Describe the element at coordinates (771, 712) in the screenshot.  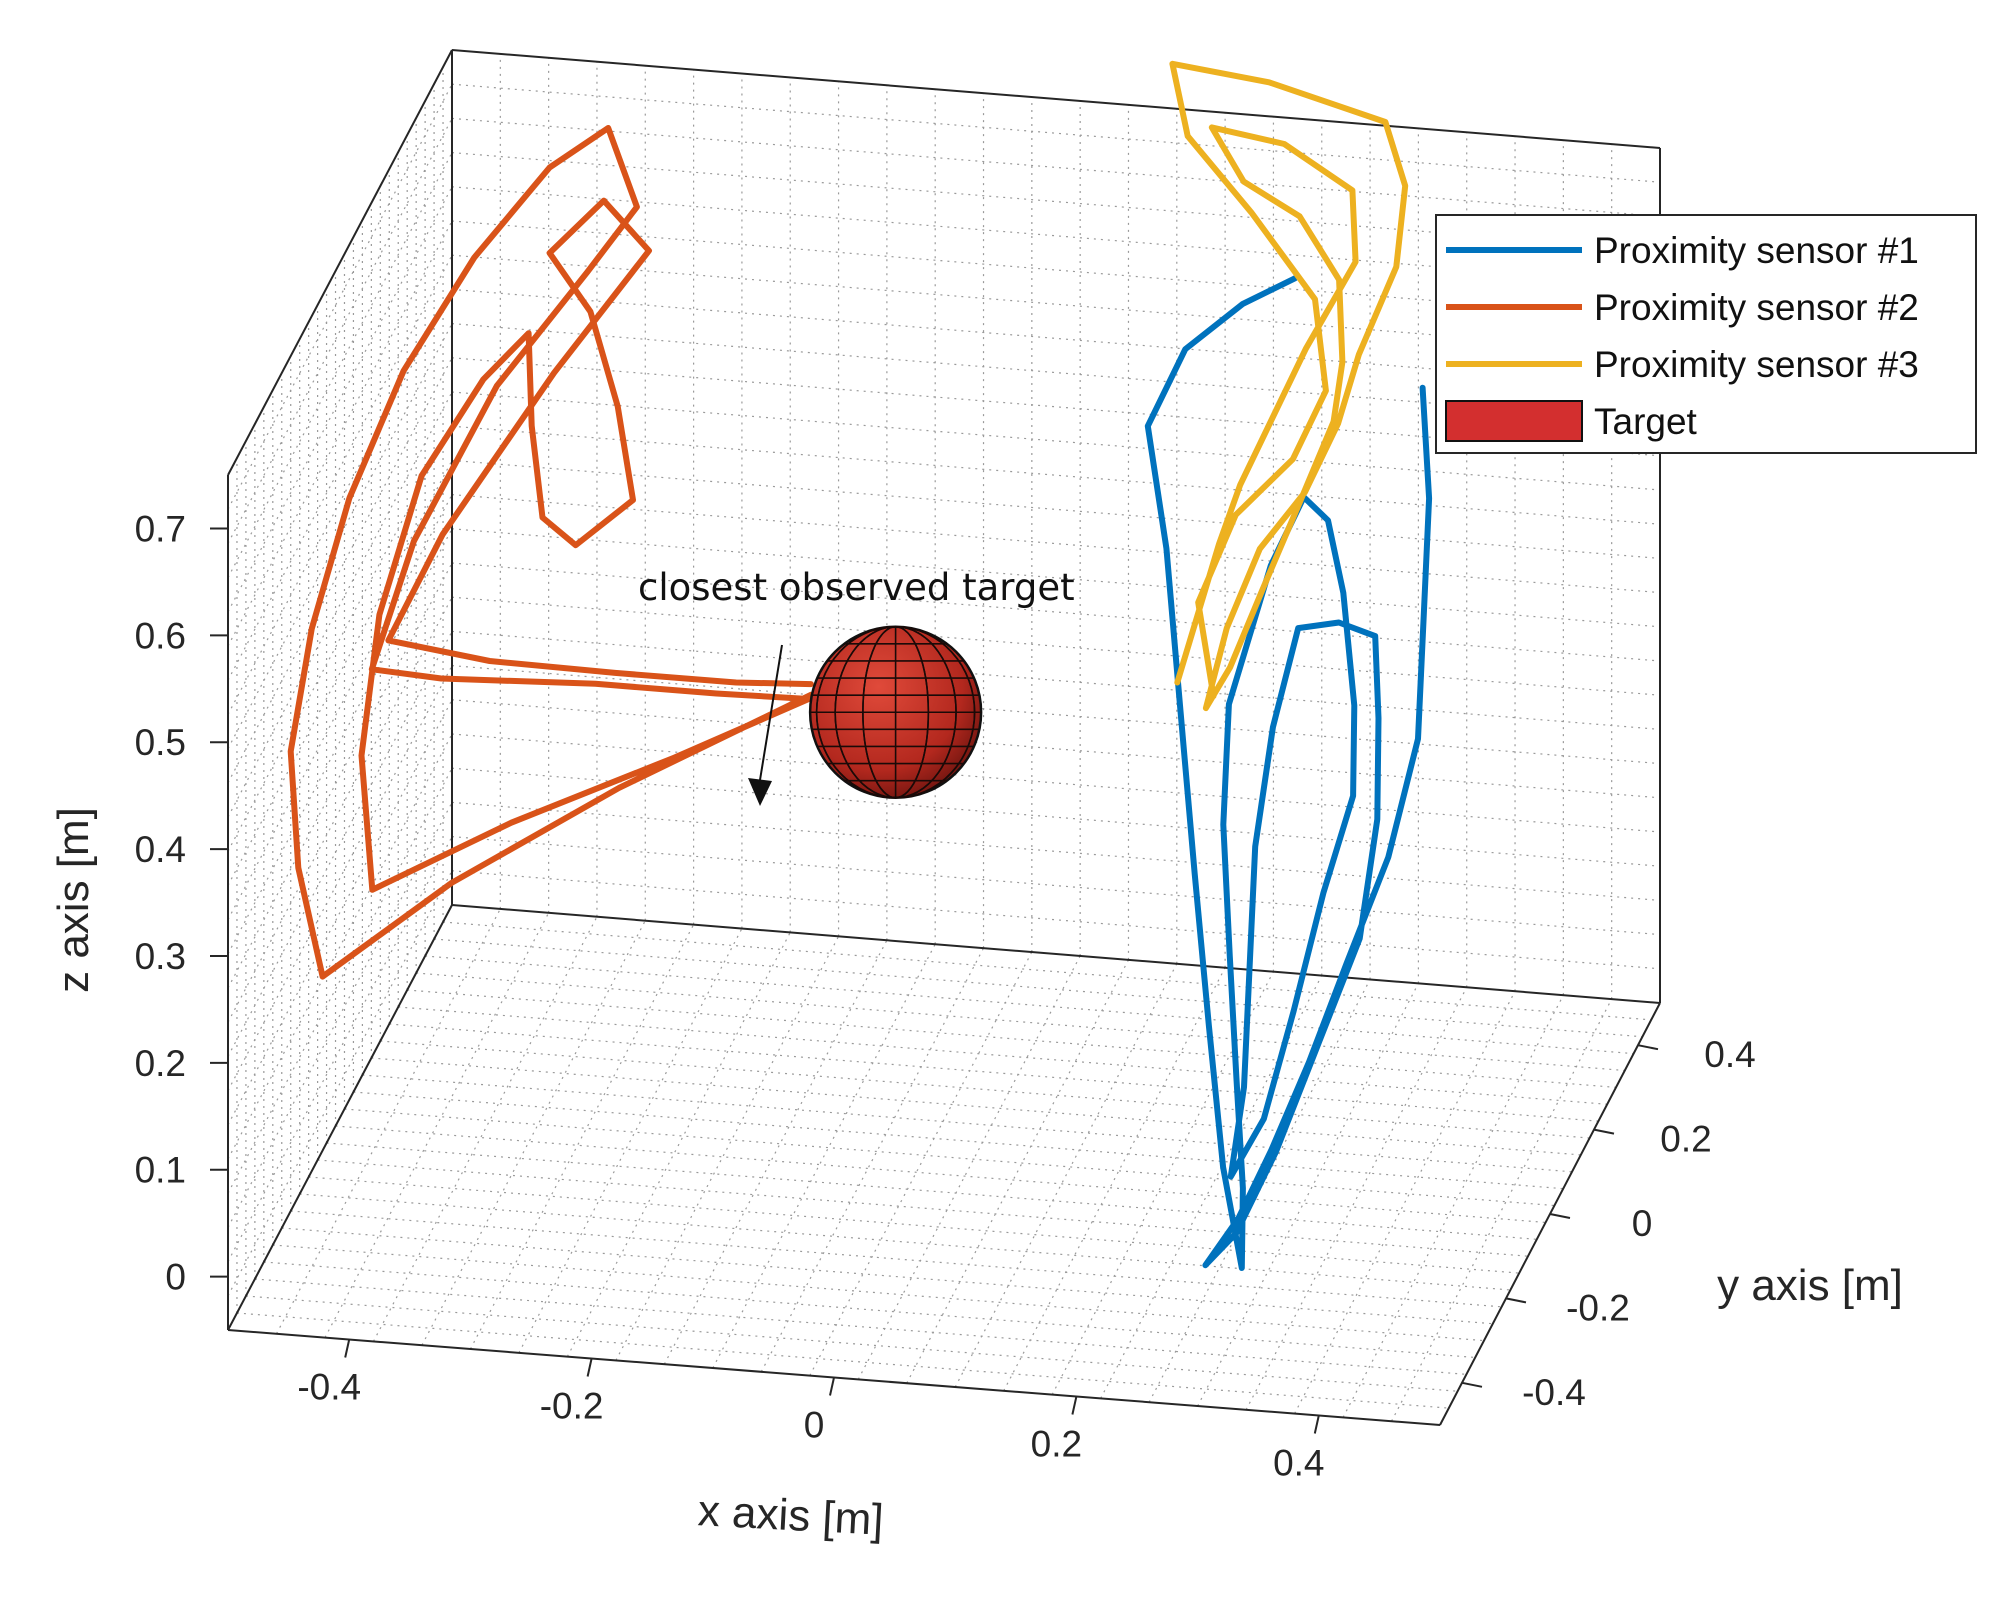
I see `annotation-arrow` at that location.